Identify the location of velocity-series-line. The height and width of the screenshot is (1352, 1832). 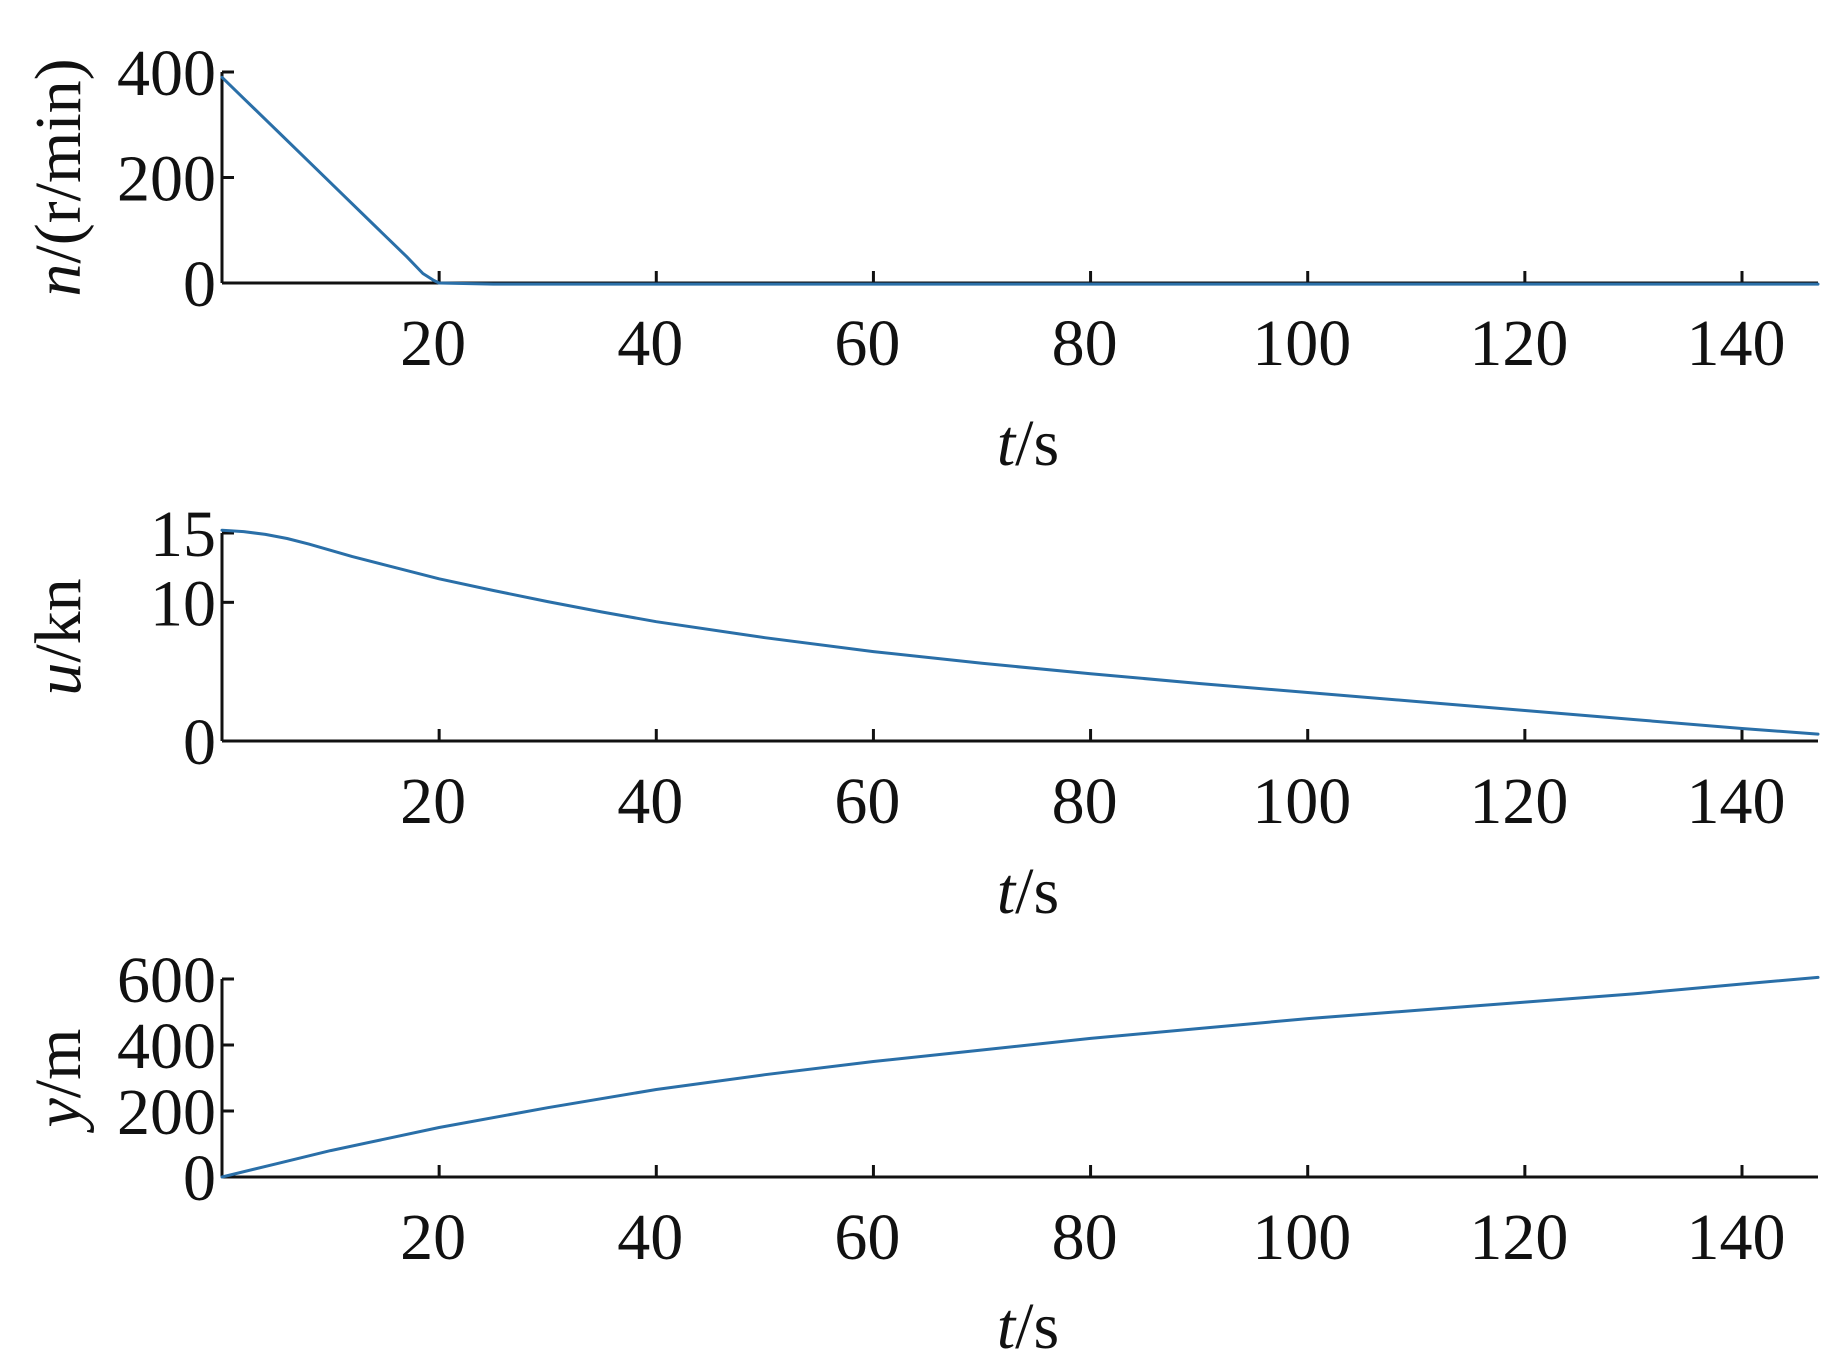
(1020, 632).